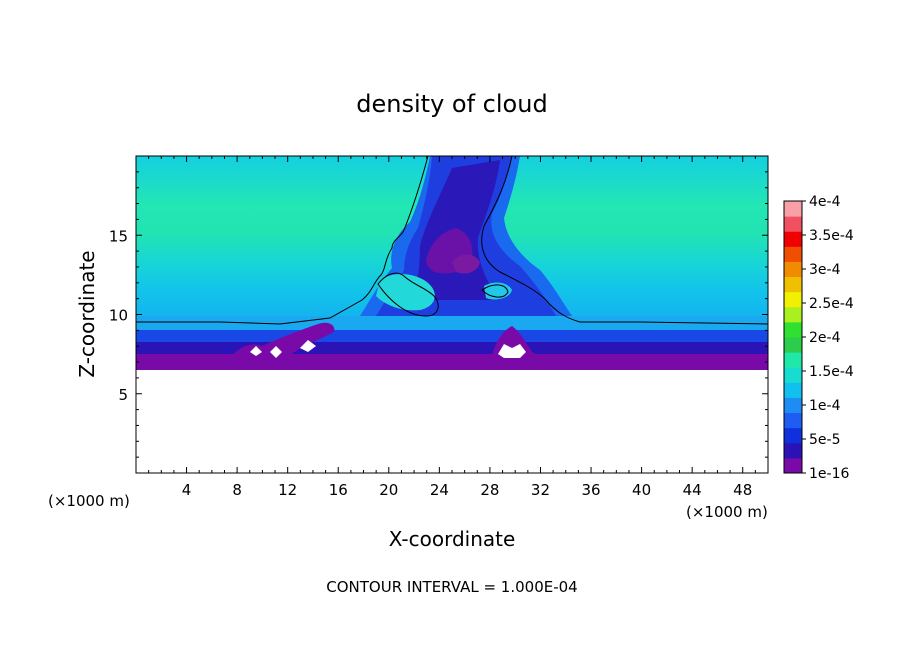 The width and height of the screenshot is (904, 654). Describe the element at coordinates (692, 490) in the screenshot. I see `x-tick-label: 44` at that location.